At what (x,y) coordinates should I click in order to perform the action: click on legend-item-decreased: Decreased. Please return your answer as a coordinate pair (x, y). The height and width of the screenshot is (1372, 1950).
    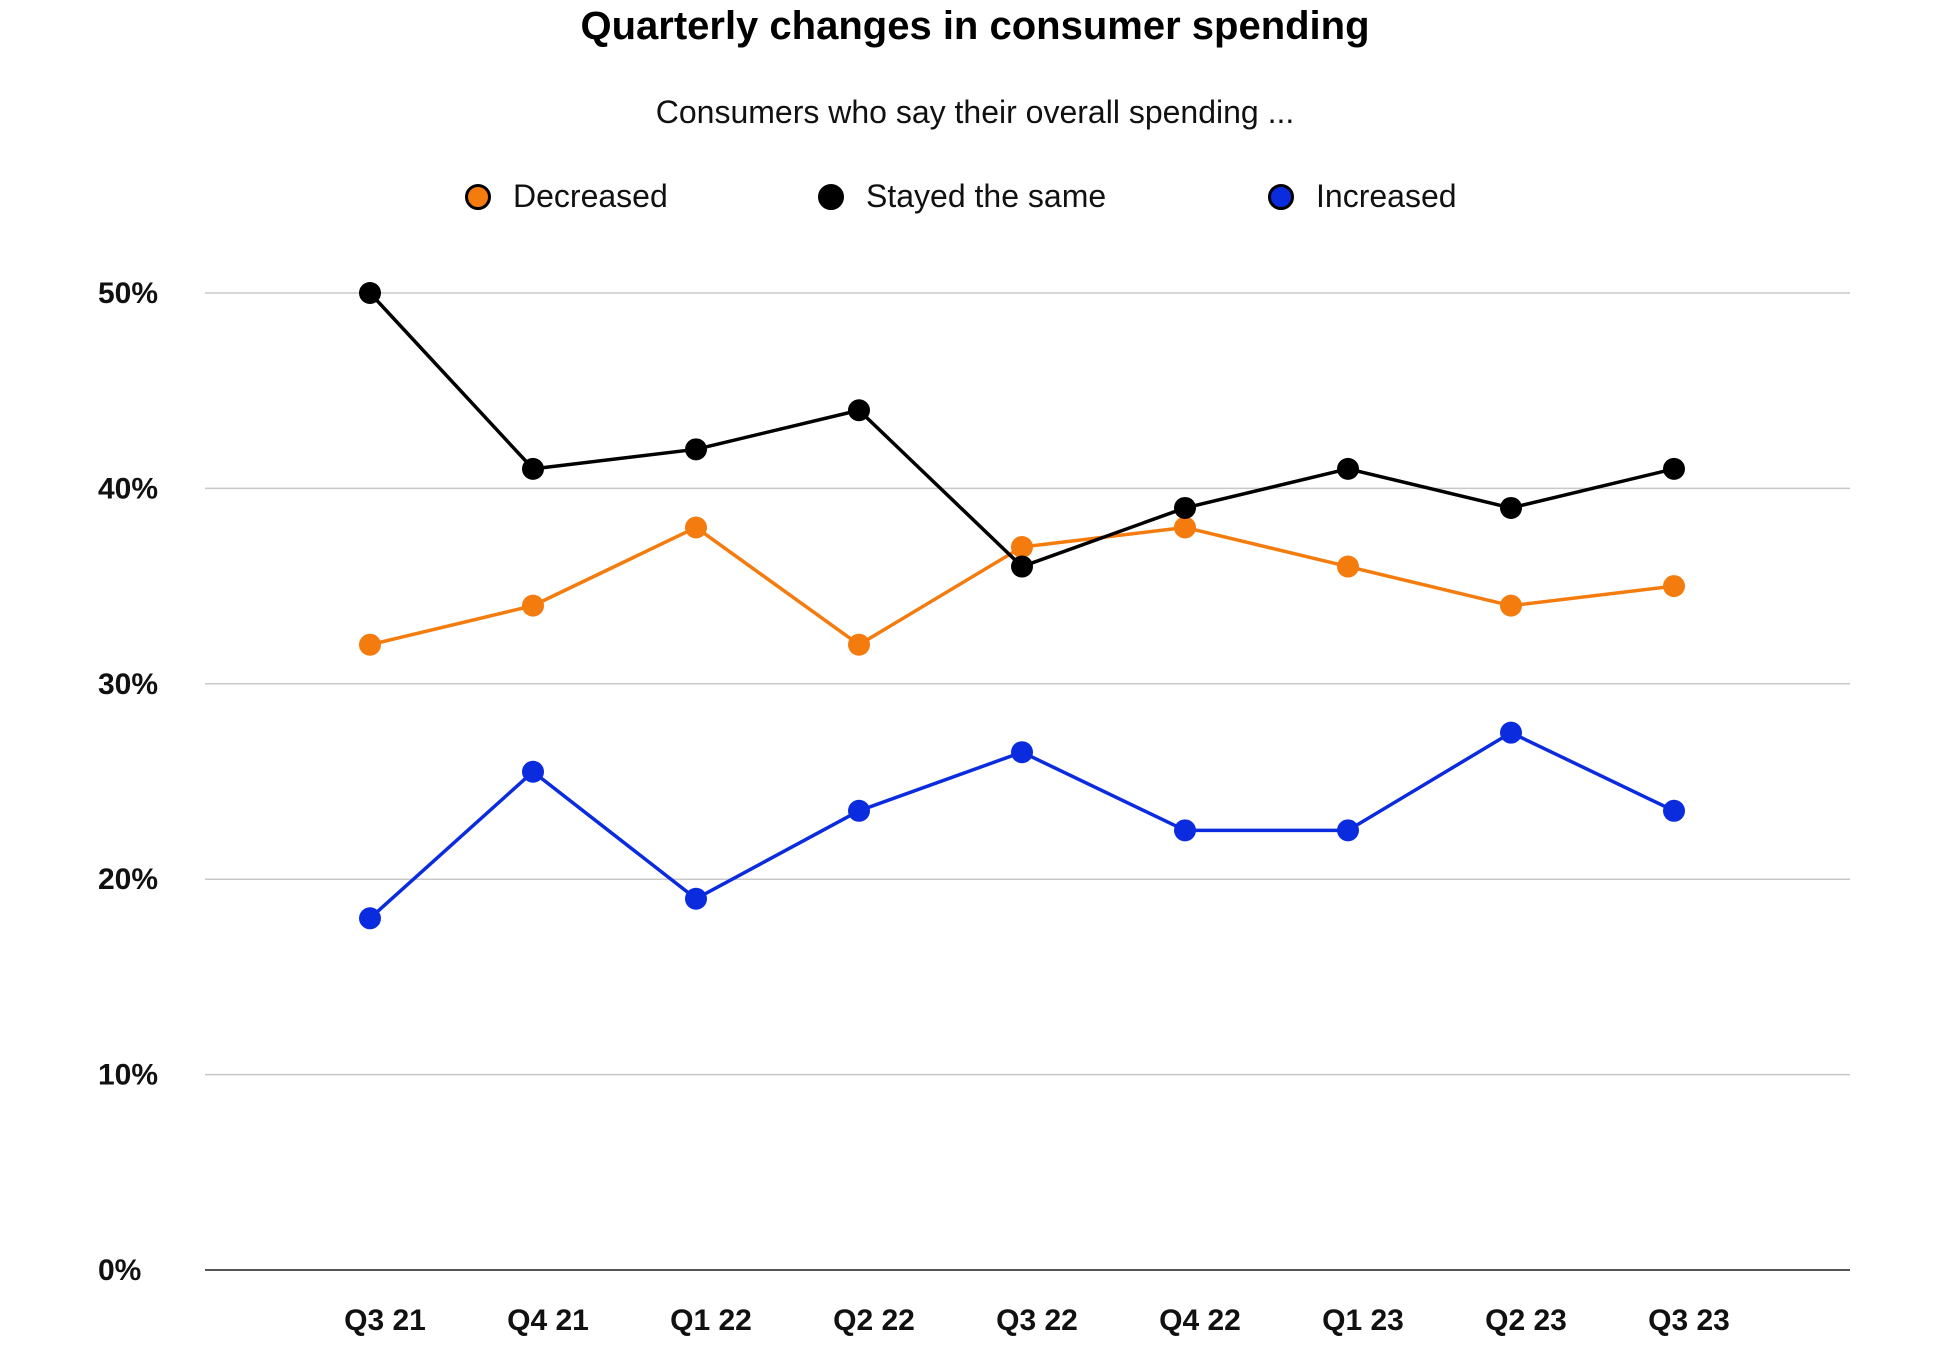
    Looking at the image, I should click on (566, 196).